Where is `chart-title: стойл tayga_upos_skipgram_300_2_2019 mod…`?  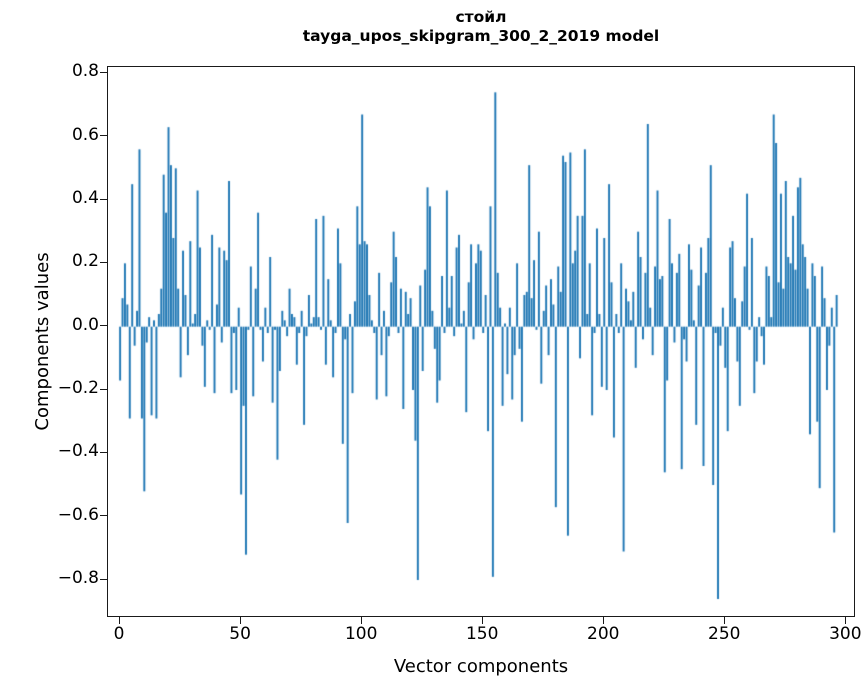 chart-title: стойл tayga_upos_skipgram_300_2_2019 mod… is located at coordinates (481, 27).